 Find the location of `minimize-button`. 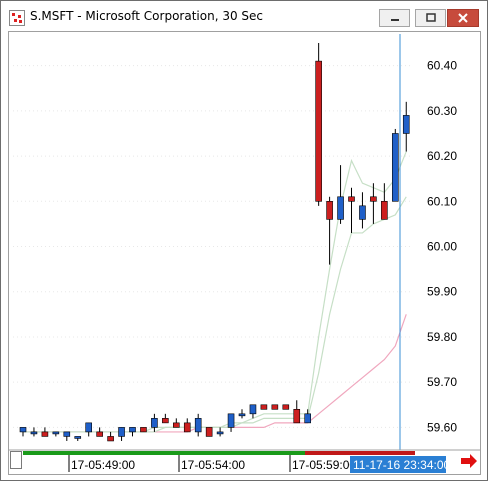

minimize-button is located at coordinates (394, 18).